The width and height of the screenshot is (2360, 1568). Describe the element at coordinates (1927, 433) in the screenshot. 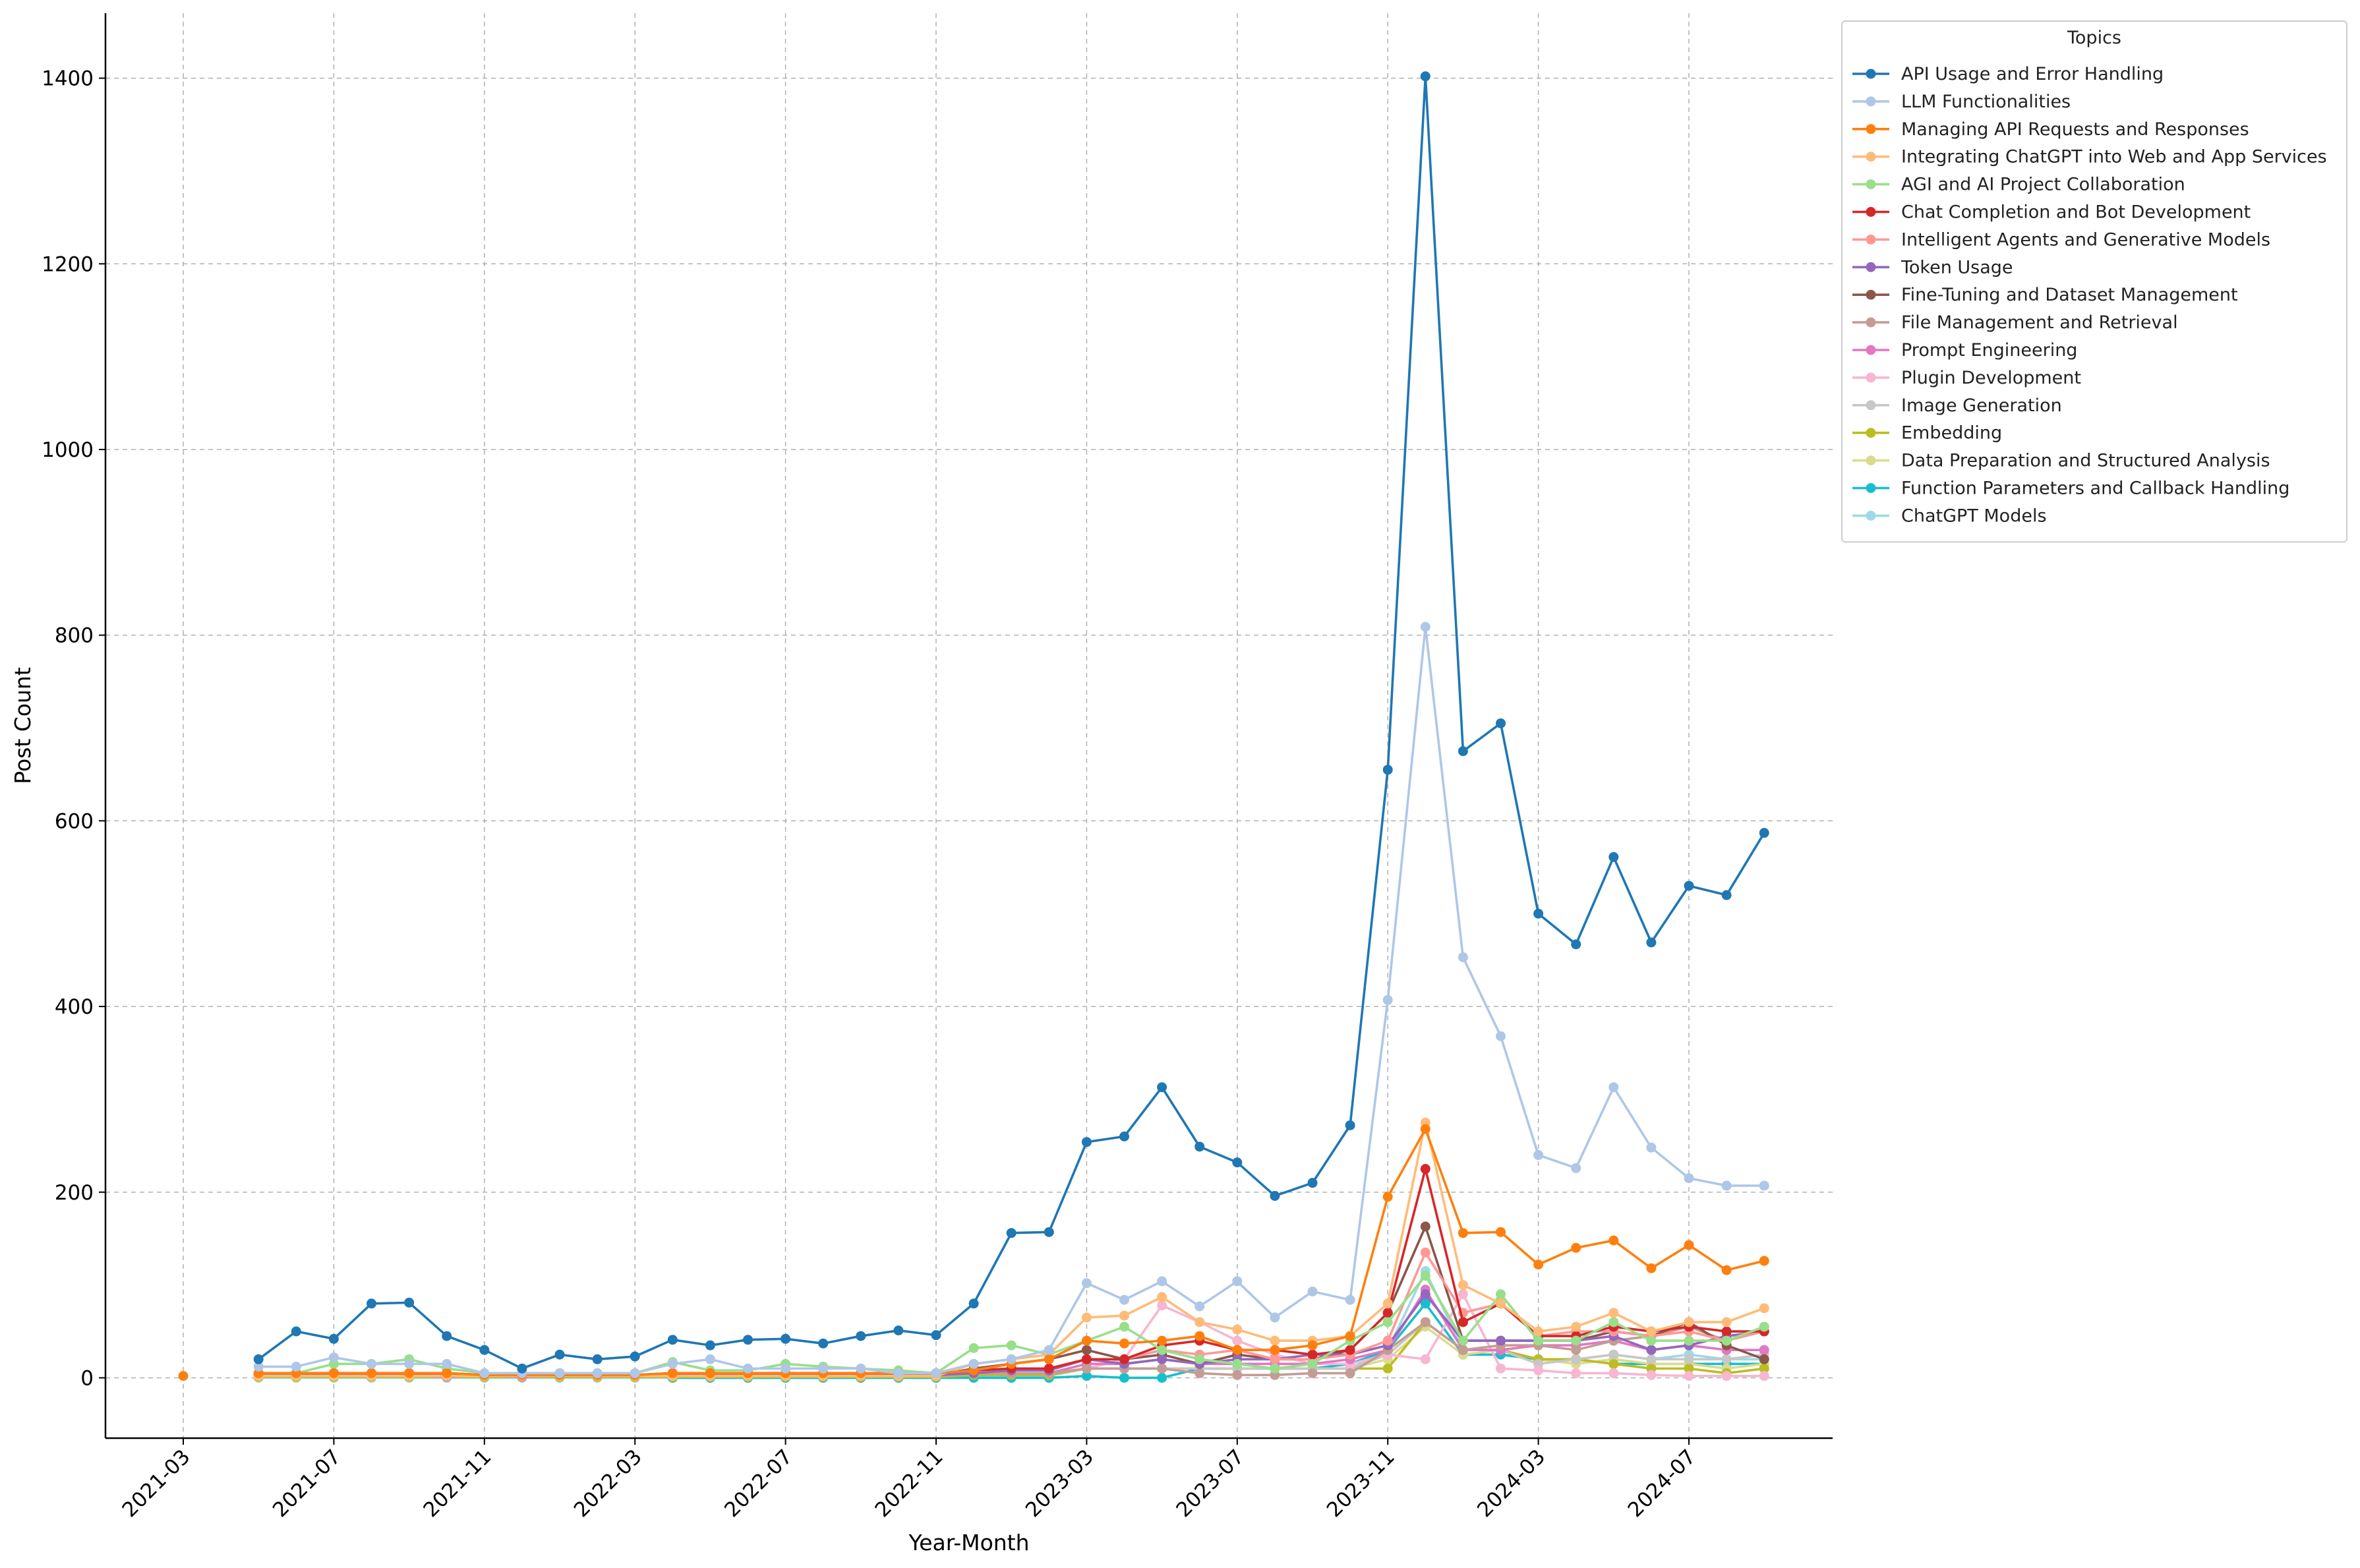

I see `legend-item: Embedding` at that location.